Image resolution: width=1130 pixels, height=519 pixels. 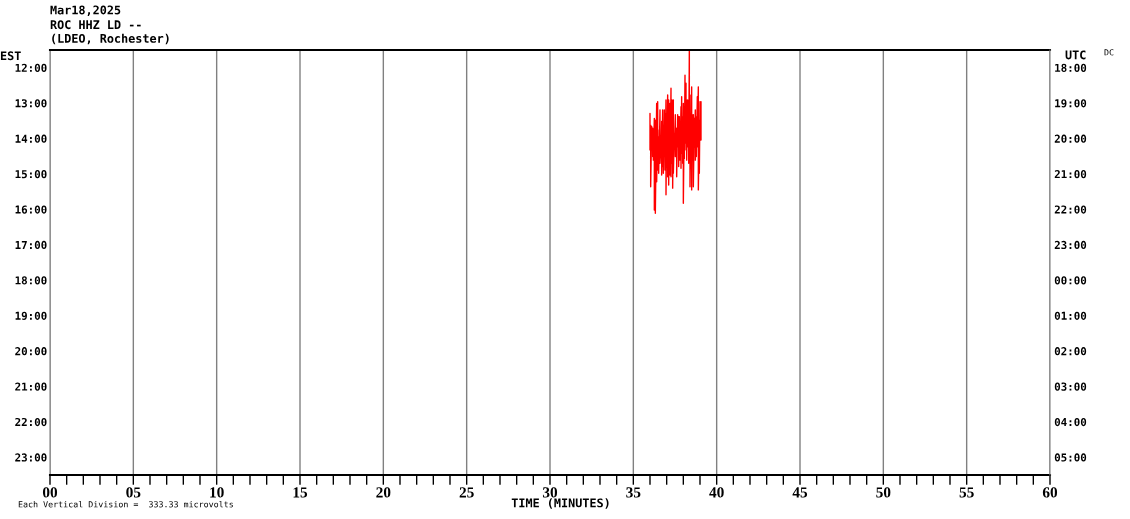 What do you see at coordinates (109, 32) in the screenshot?
I see `chart-subtitle: ROC HHZ LD -- (LDEO, Rochester)` at bounding box center [109, 32].